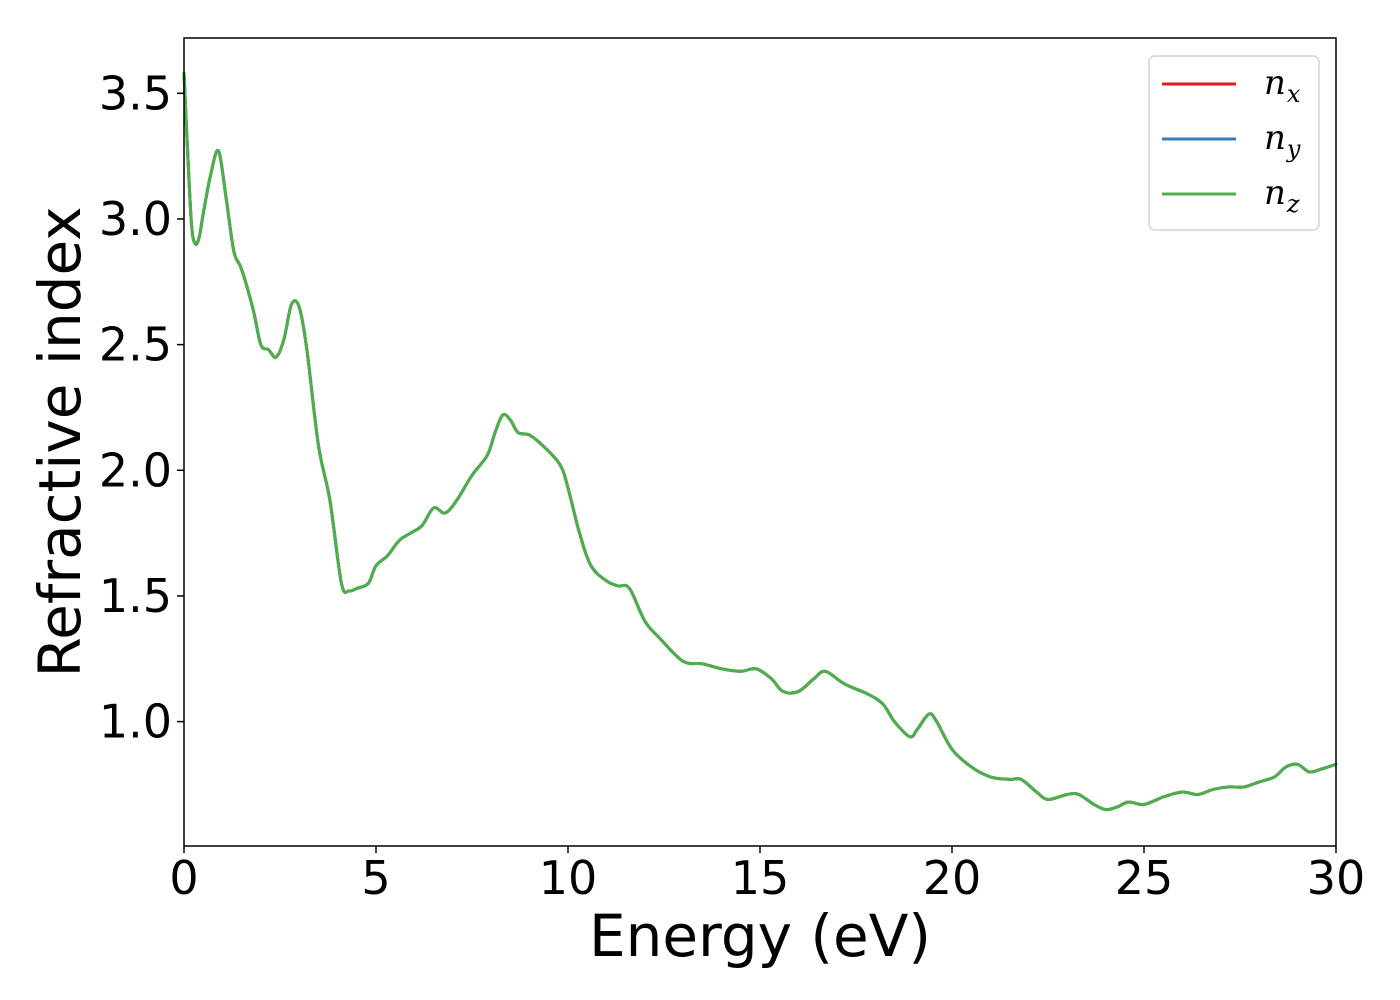  What do you see at coordinates (1293, 149) in the screenshot?
I see `legend-label-subscript: y` at bounding box center [1293, 149].